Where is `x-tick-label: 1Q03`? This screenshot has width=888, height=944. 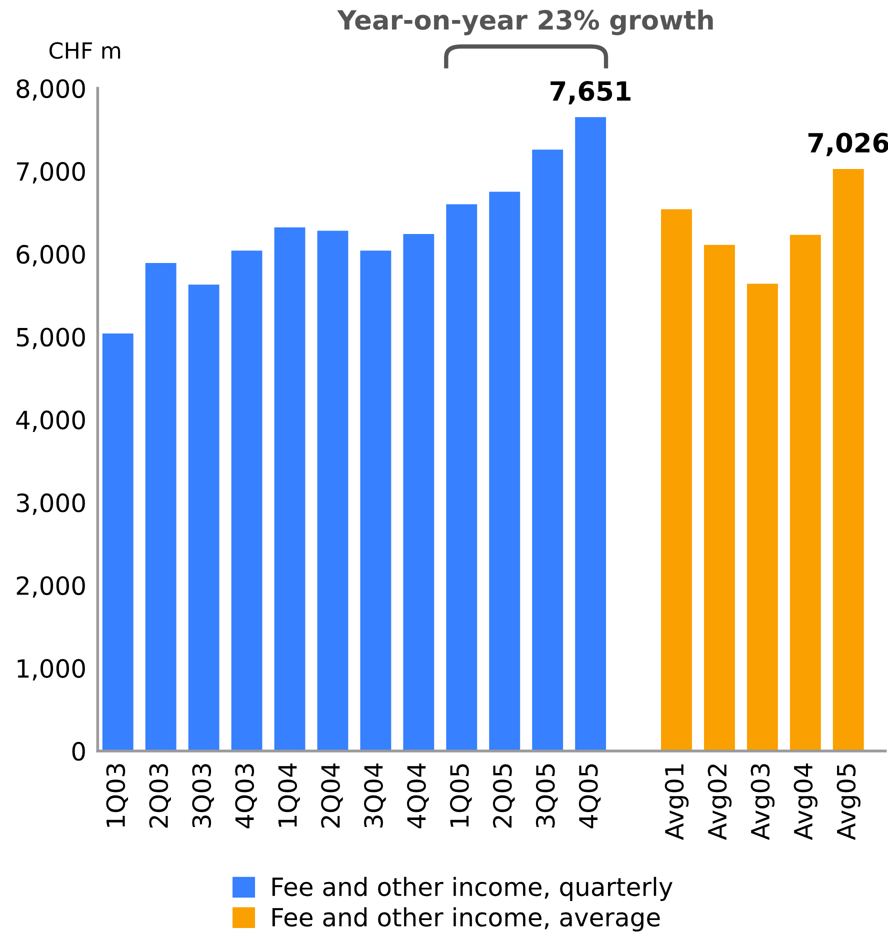
x-tick-label: 1Q03 is located at coordinates (117, 795).